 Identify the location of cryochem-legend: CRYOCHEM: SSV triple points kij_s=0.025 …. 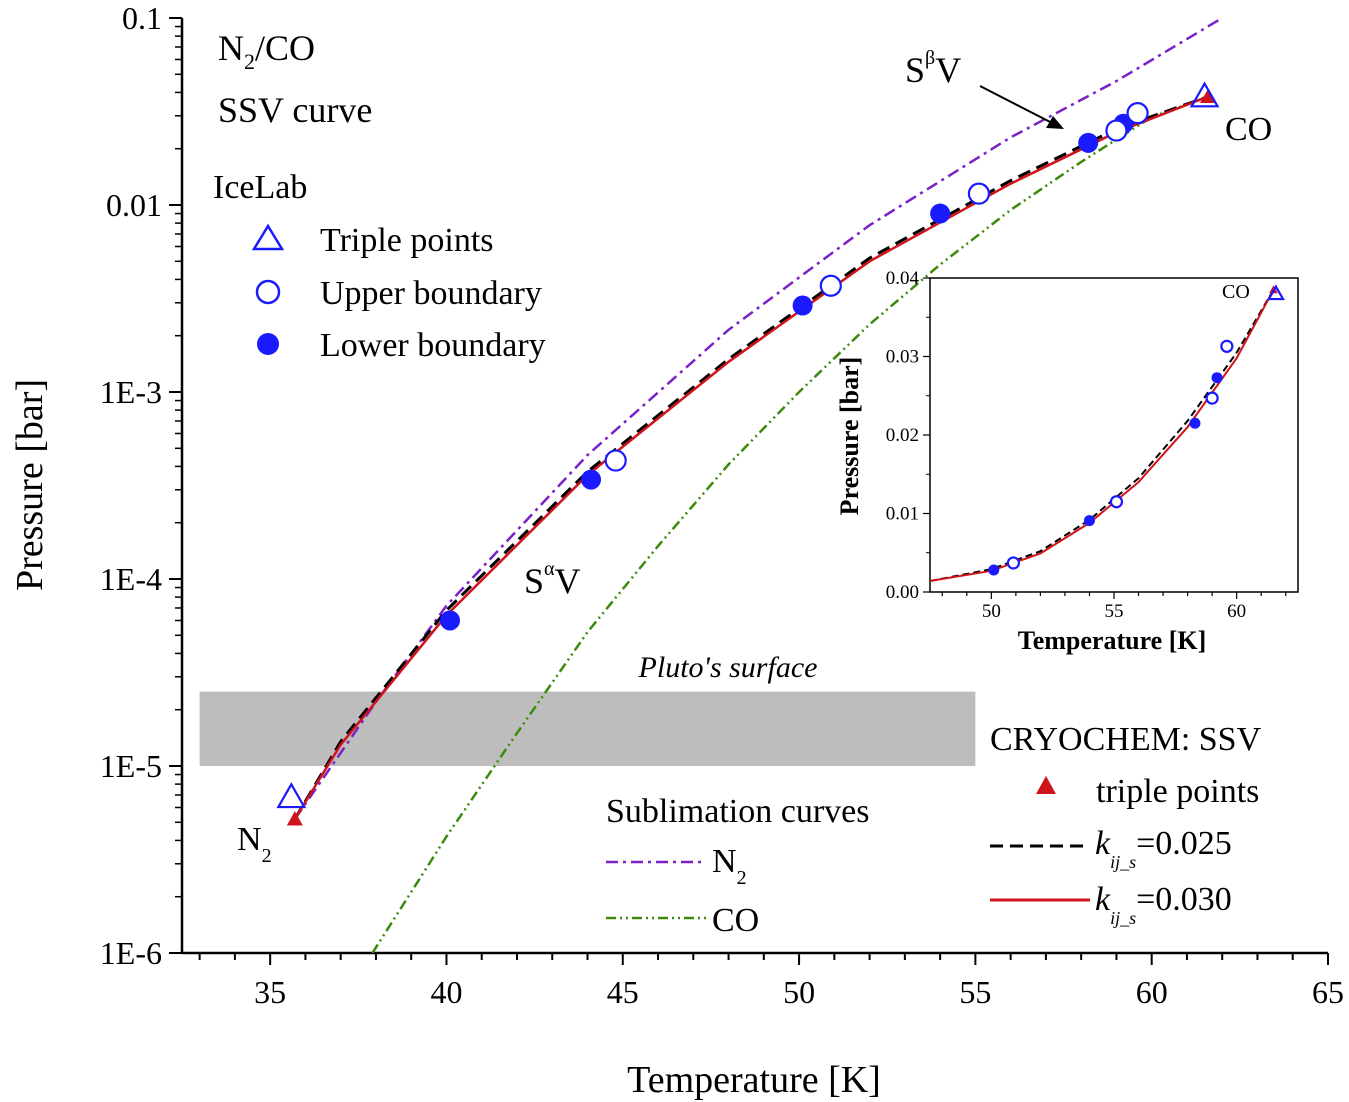
(1126, 824).